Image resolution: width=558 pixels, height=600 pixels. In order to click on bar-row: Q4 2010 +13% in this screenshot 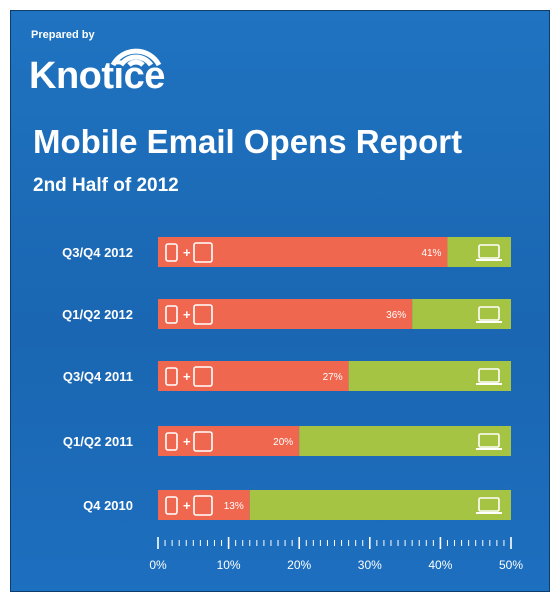, I will do `click(297, 505)`.